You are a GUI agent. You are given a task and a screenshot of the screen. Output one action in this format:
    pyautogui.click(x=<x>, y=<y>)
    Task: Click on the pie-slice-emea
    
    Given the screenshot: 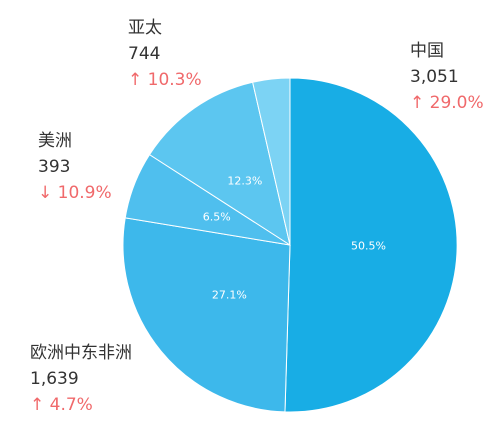 What is the action you would take?
    pyautogui.click(x=206, y=315)
    